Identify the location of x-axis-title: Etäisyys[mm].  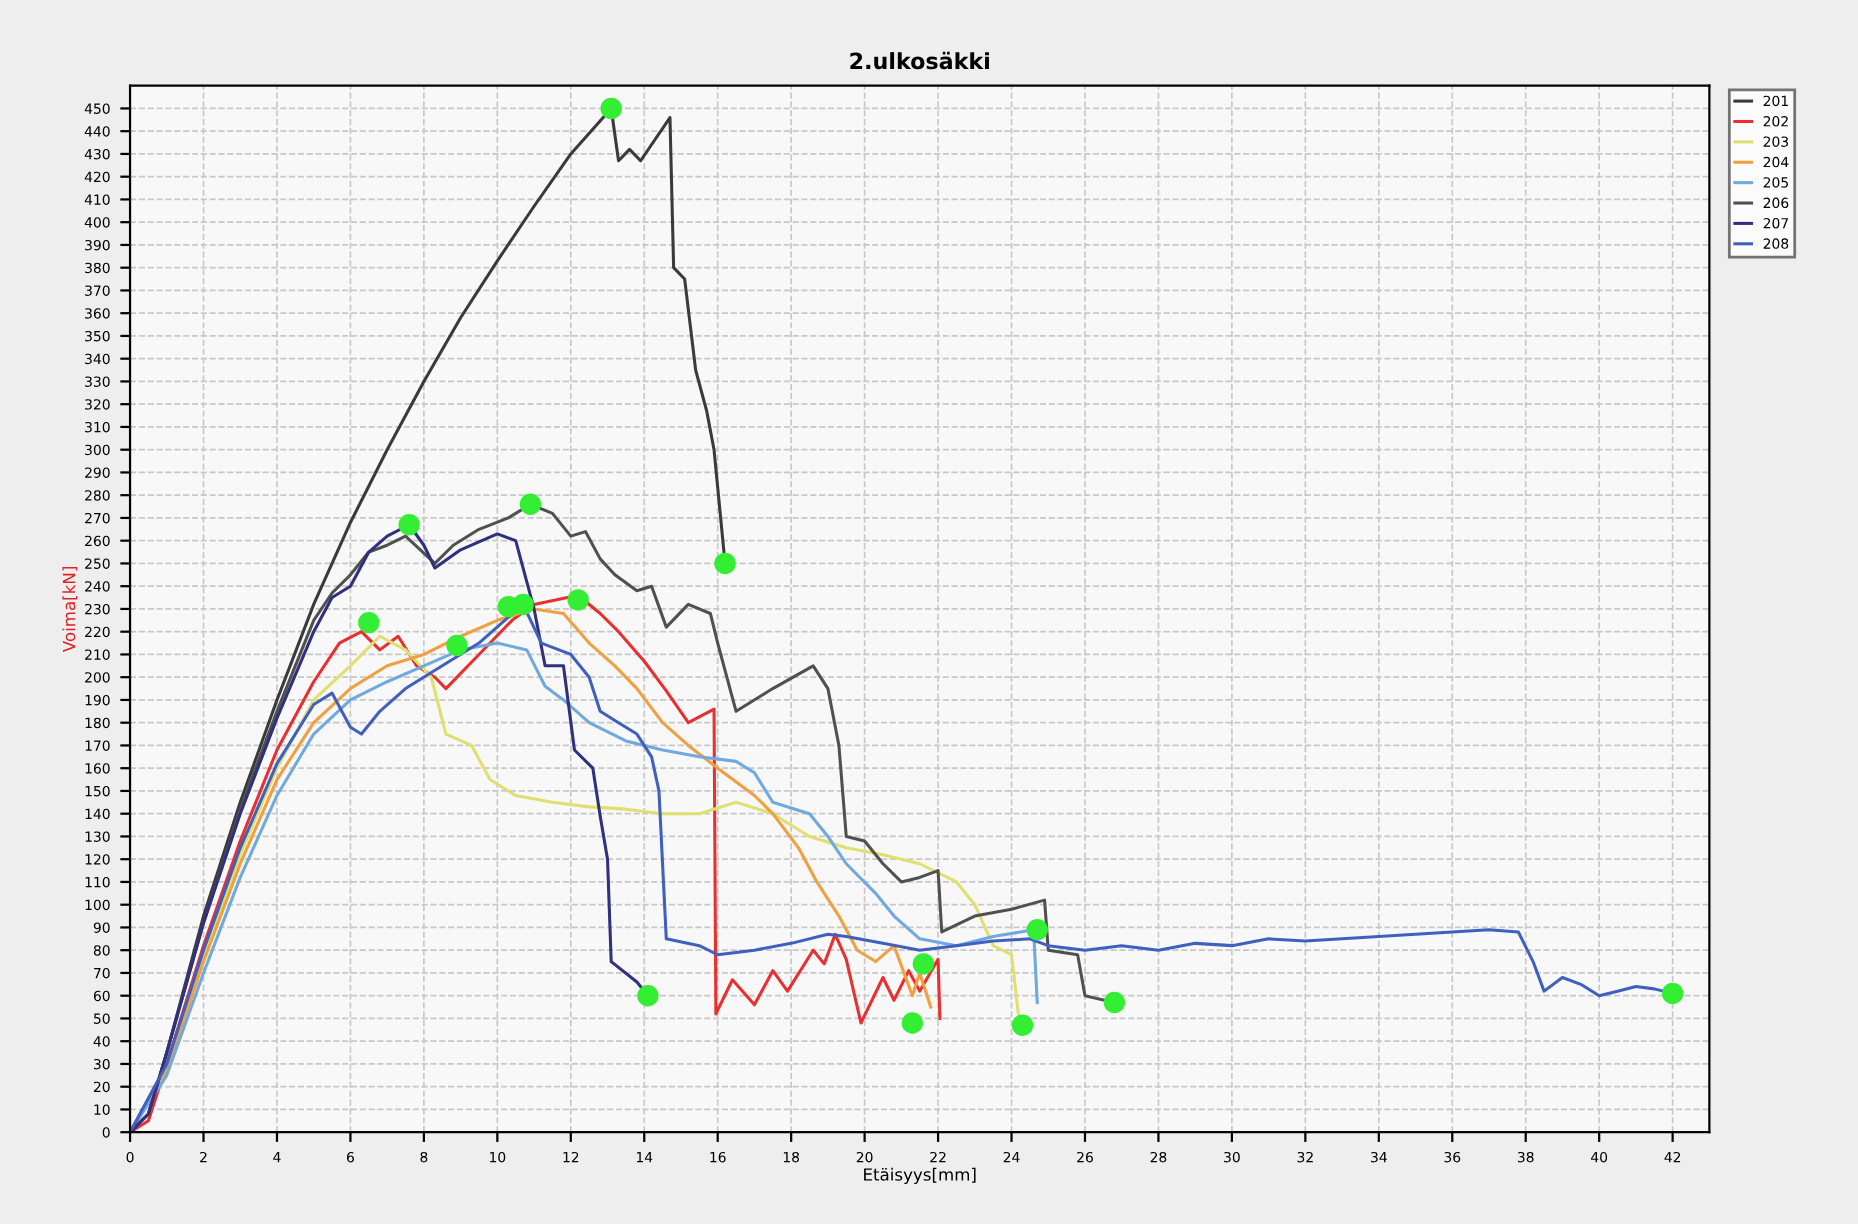
(920, 1175).